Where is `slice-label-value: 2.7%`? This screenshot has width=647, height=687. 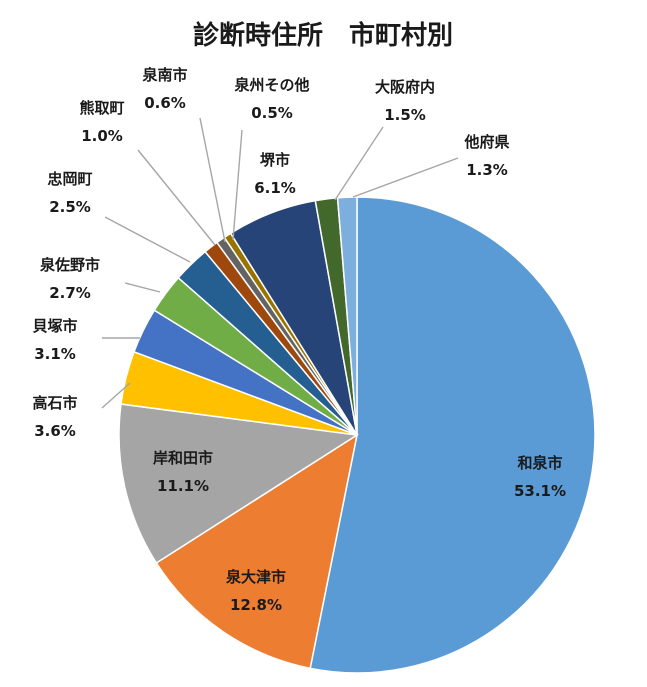 slice-label-value: 2.7% is located at coordinates (70, 293).